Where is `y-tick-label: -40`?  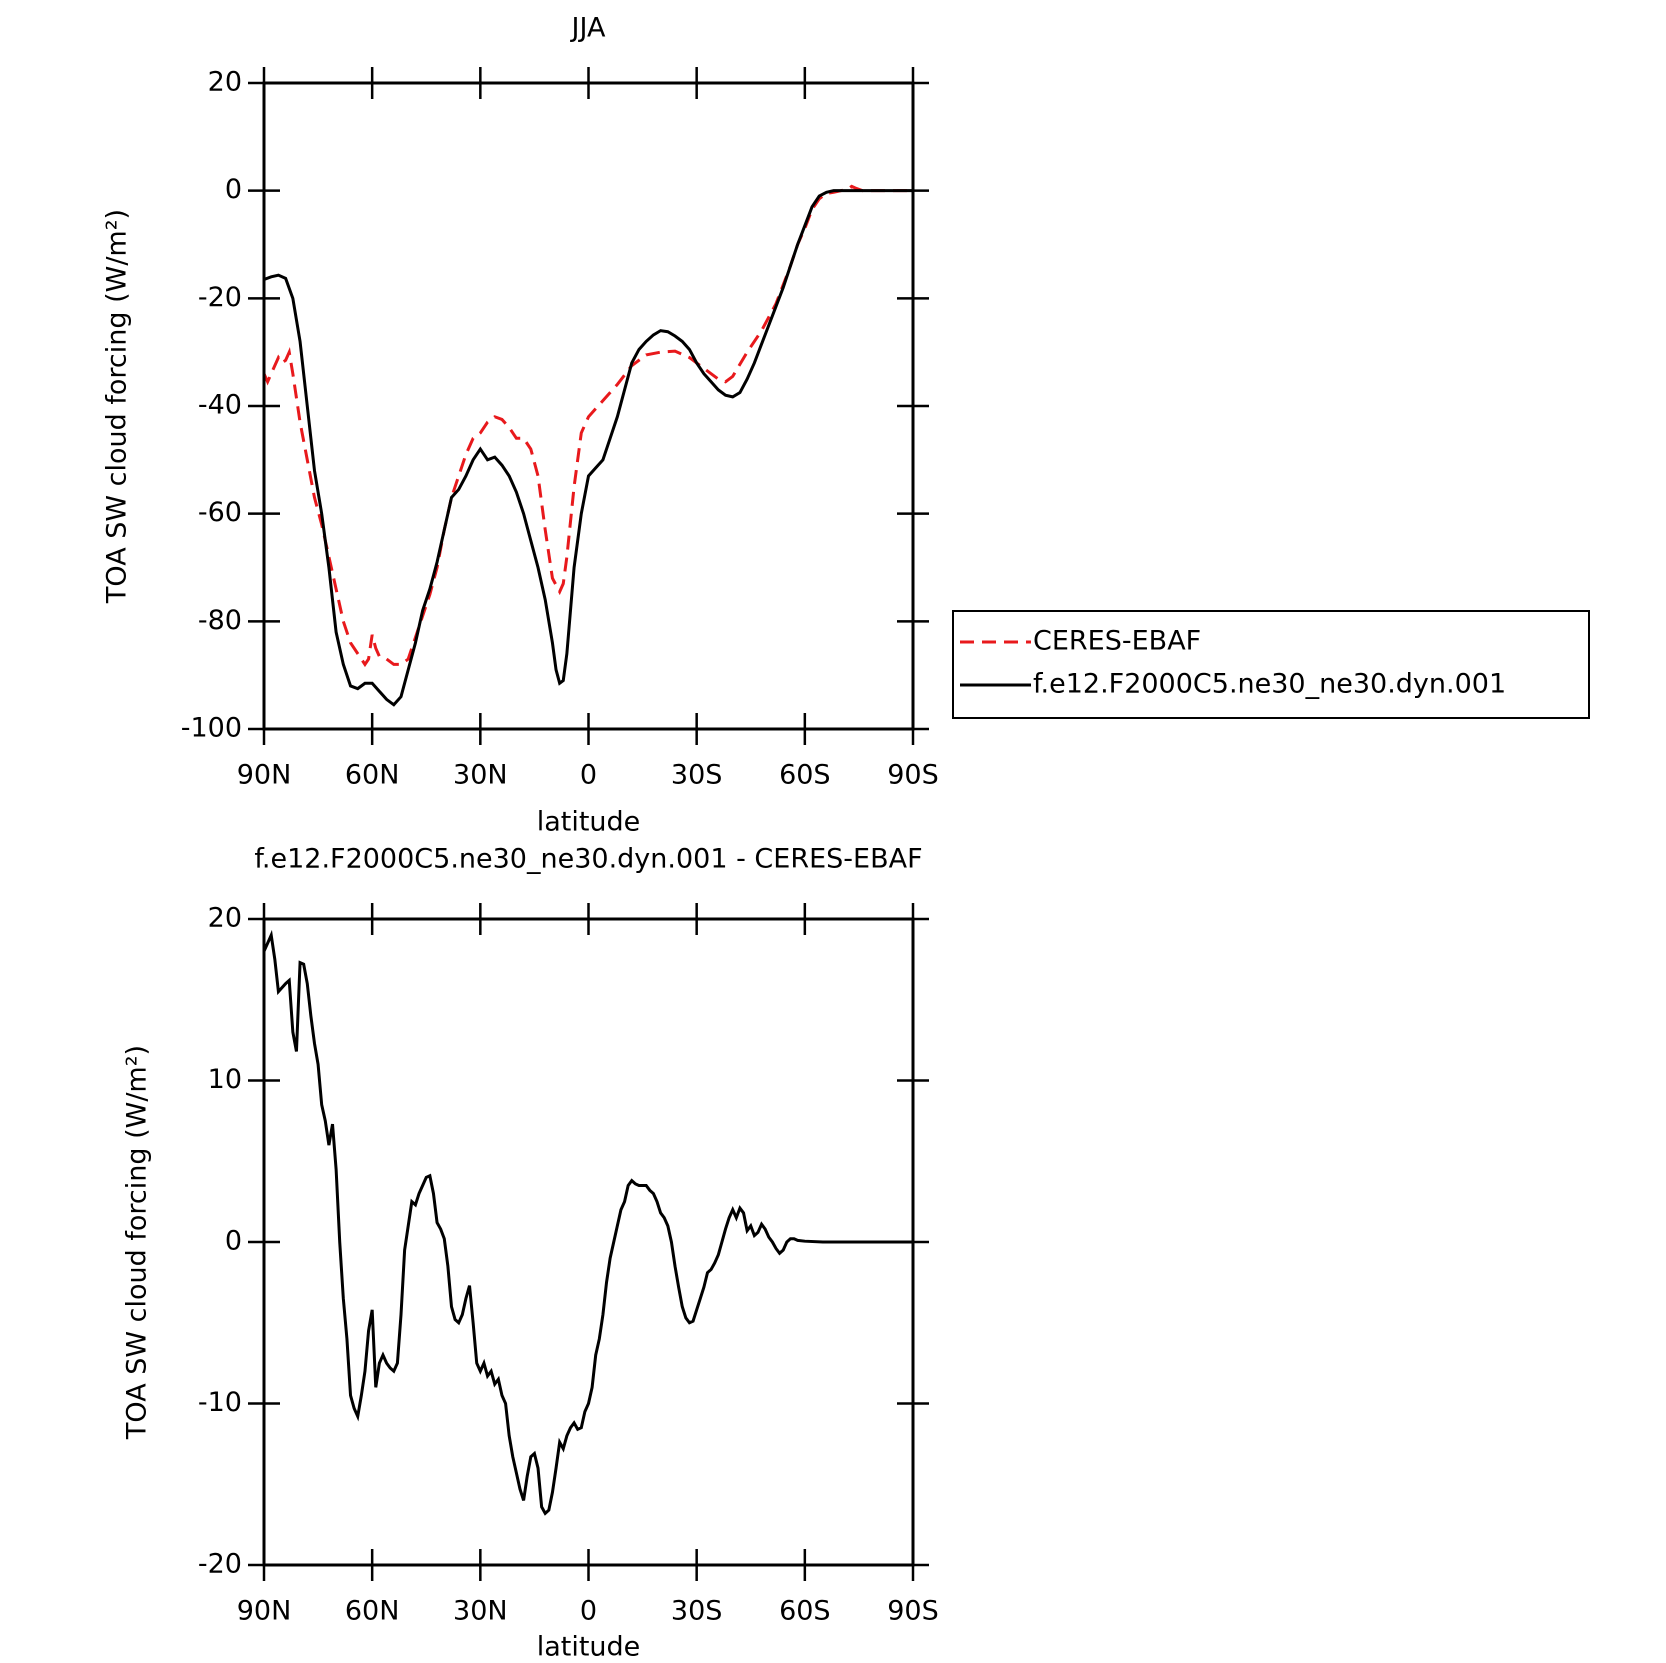 y-tick-label: -40 is located at coordinates (220, 405).